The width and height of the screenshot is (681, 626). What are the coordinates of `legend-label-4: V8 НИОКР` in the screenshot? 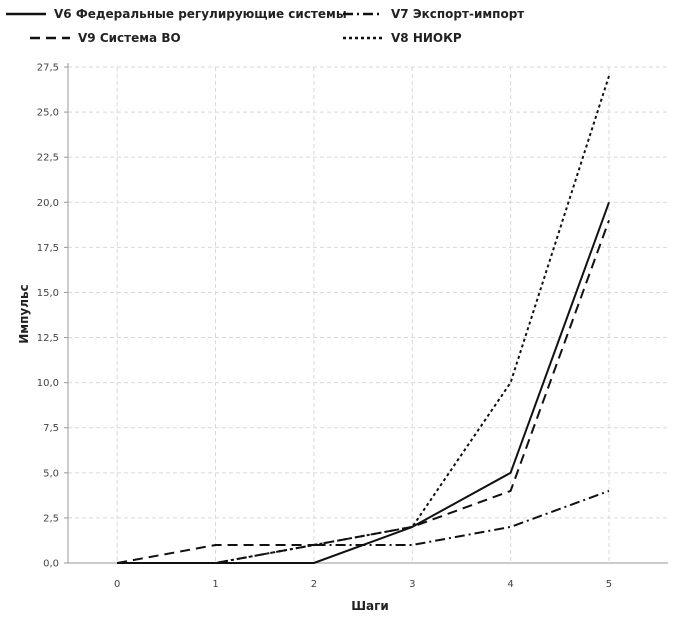 It's located at (426, 38).